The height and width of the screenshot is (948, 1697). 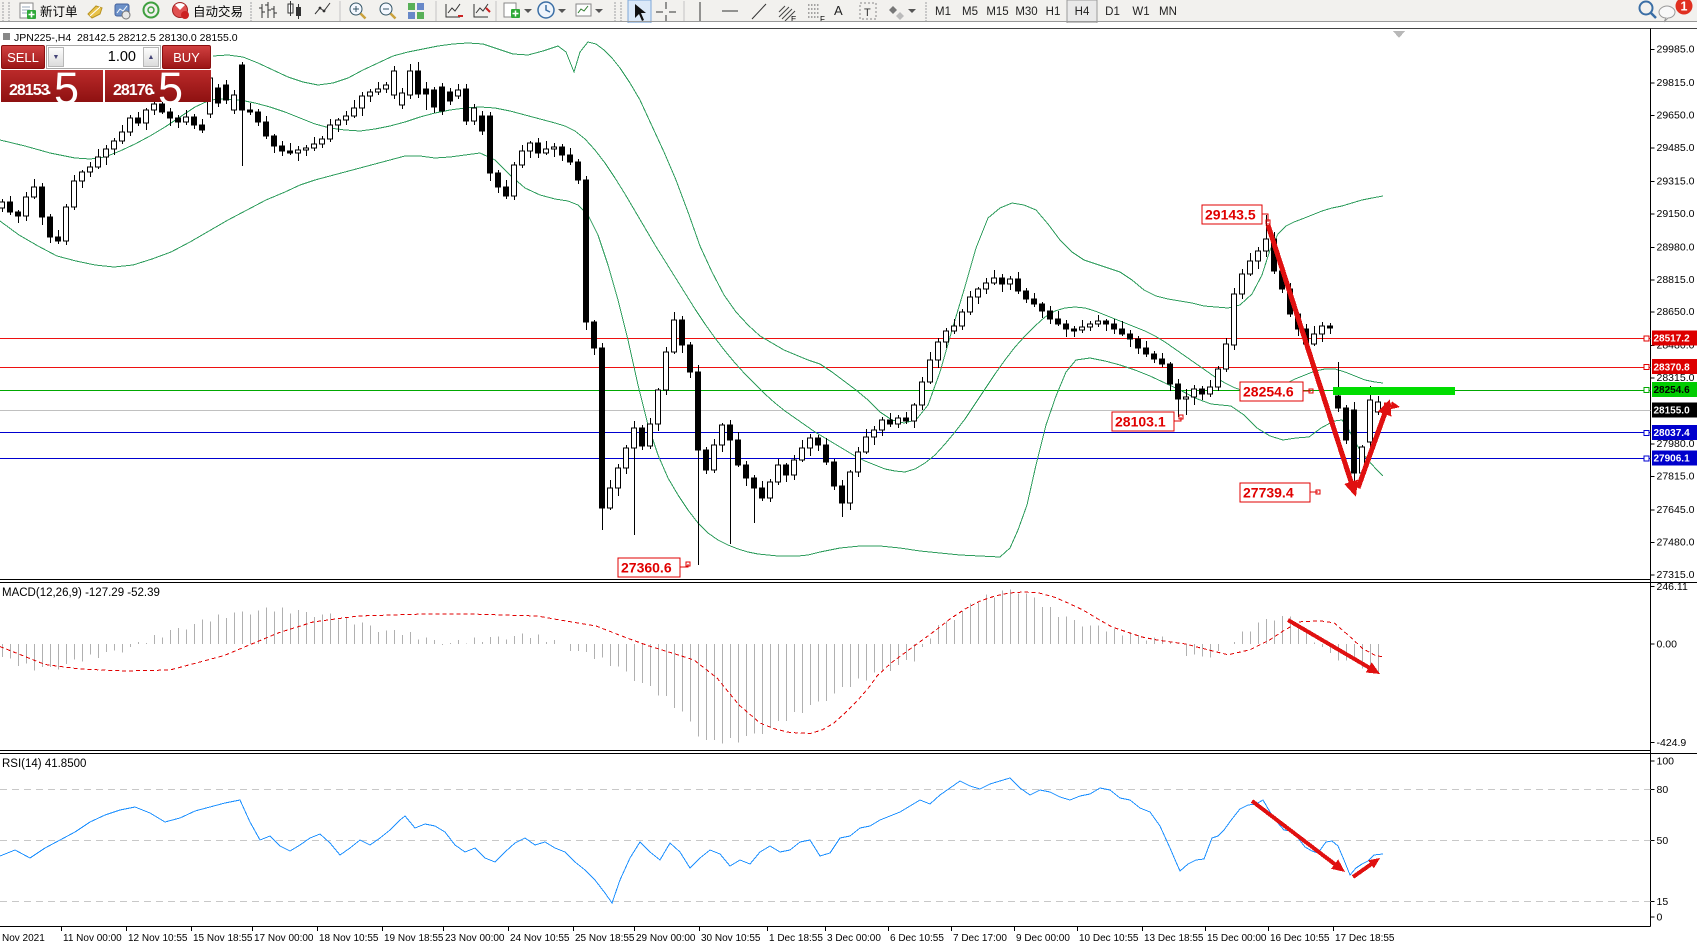 I want to click on svg-text: 自动交易, so click(x=218, y=11).